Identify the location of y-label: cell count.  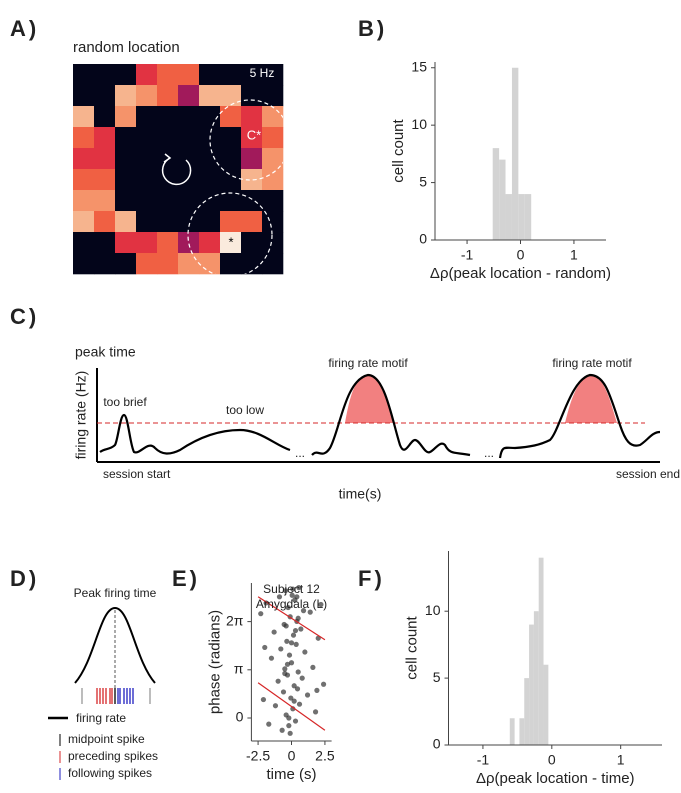
(411, 647).